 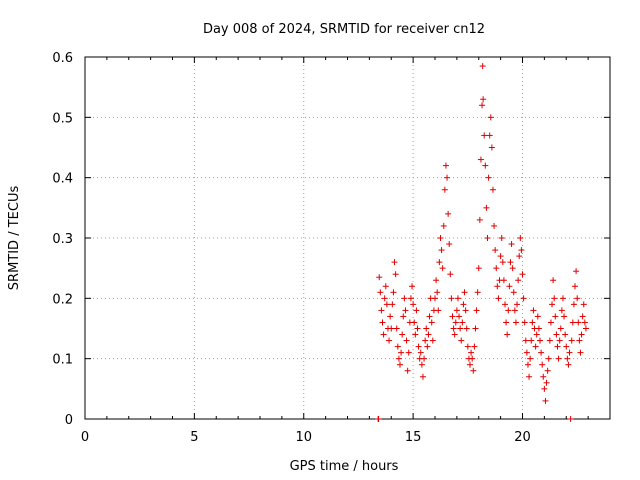 What do you see at coordinates (413, 437) in the screenshot?
I see `x-tick-label: 15` at bounding box center [413, 437].